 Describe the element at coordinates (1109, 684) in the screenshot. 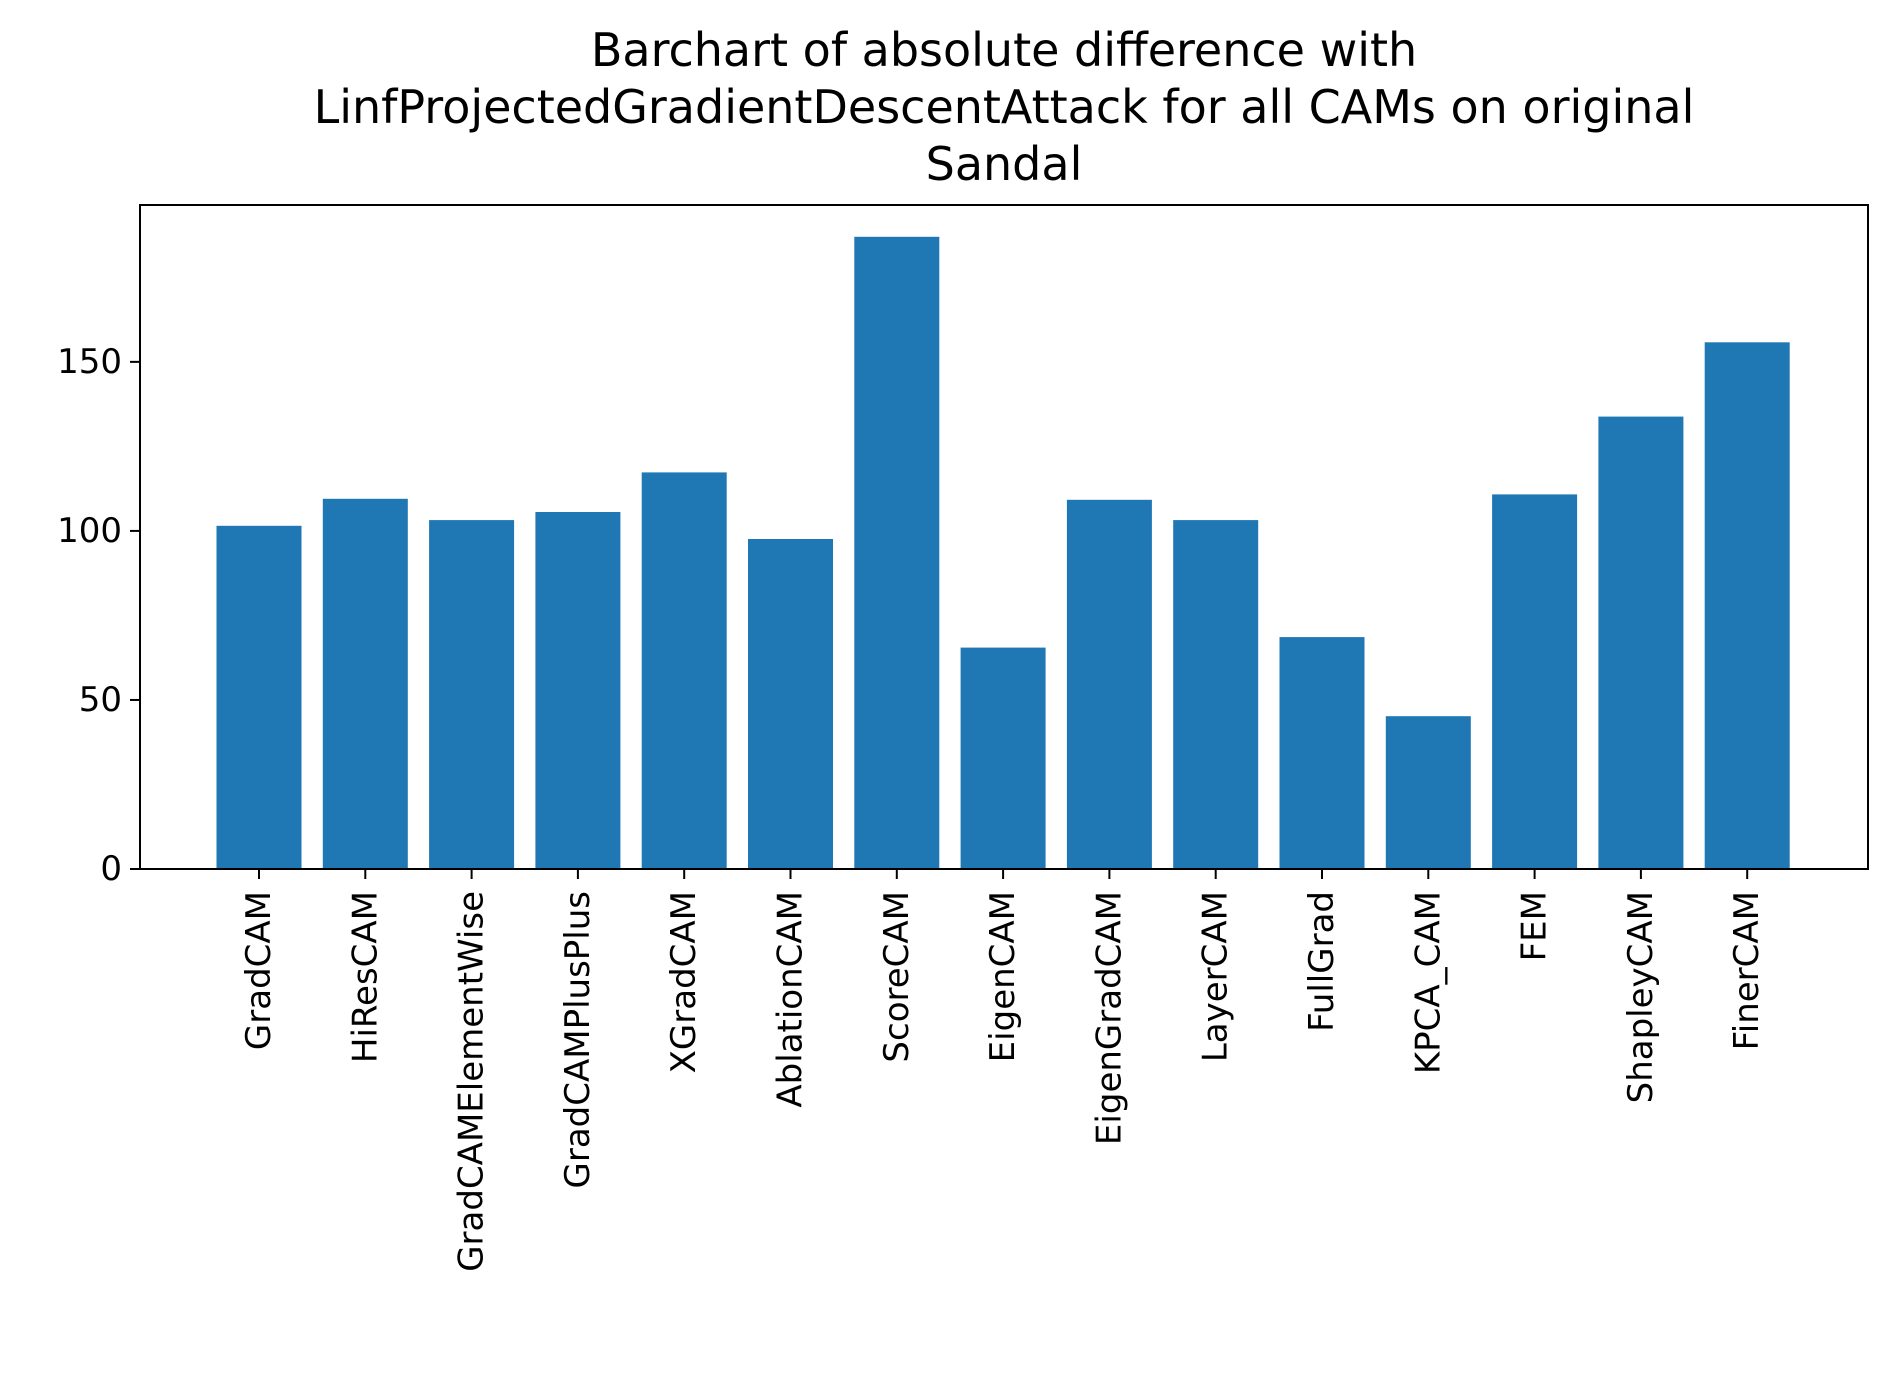

I see `bar-eigengradcam` at that location.